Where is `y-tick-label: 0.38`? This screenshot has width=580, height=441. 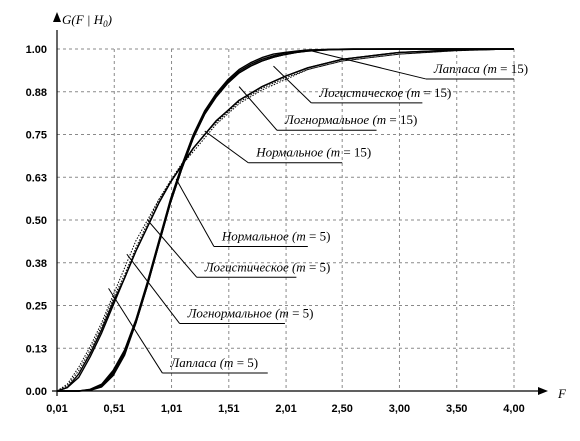
y-tick-label: 0.38 is located at coordinates (36, 264).